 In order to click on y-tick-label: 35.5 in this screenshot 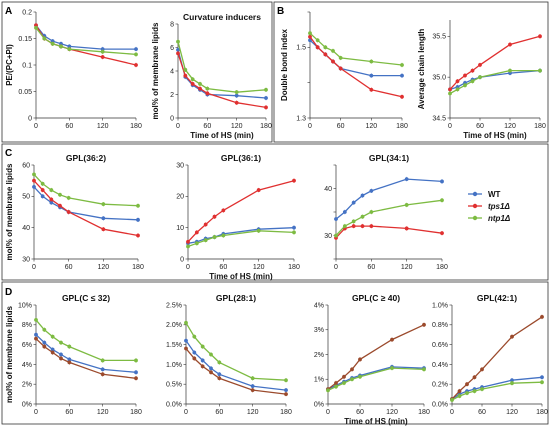, I will do `click(439, 37)`.